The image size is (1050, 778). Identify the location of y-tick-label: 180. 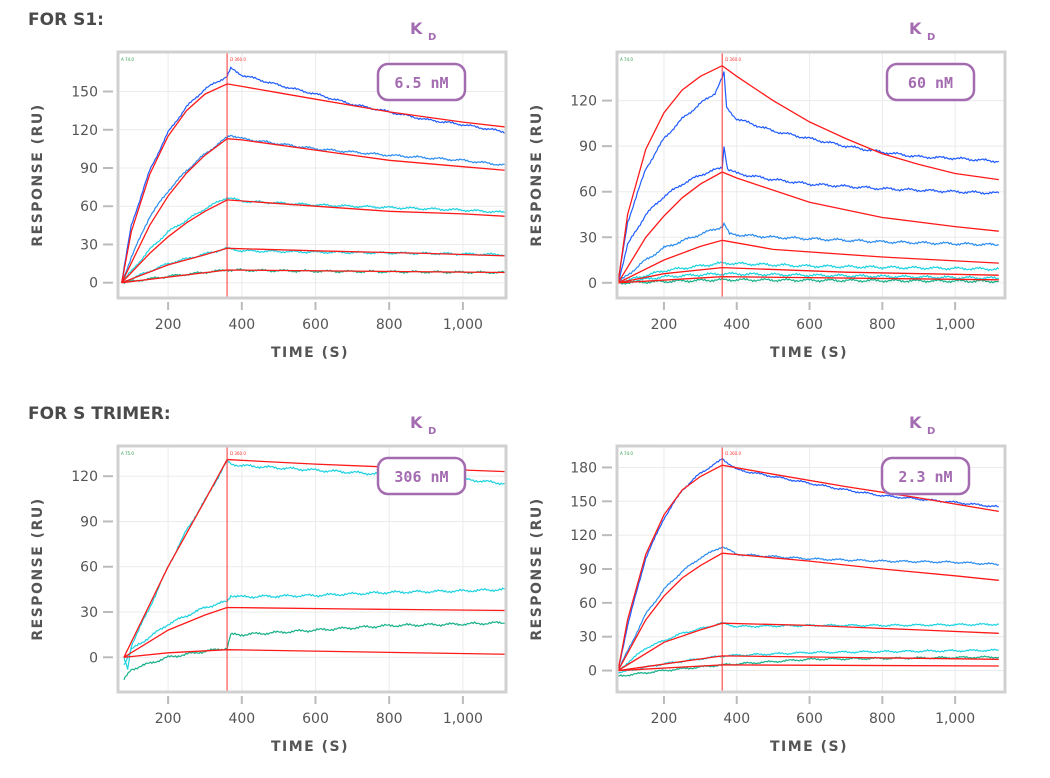
(583, 468).